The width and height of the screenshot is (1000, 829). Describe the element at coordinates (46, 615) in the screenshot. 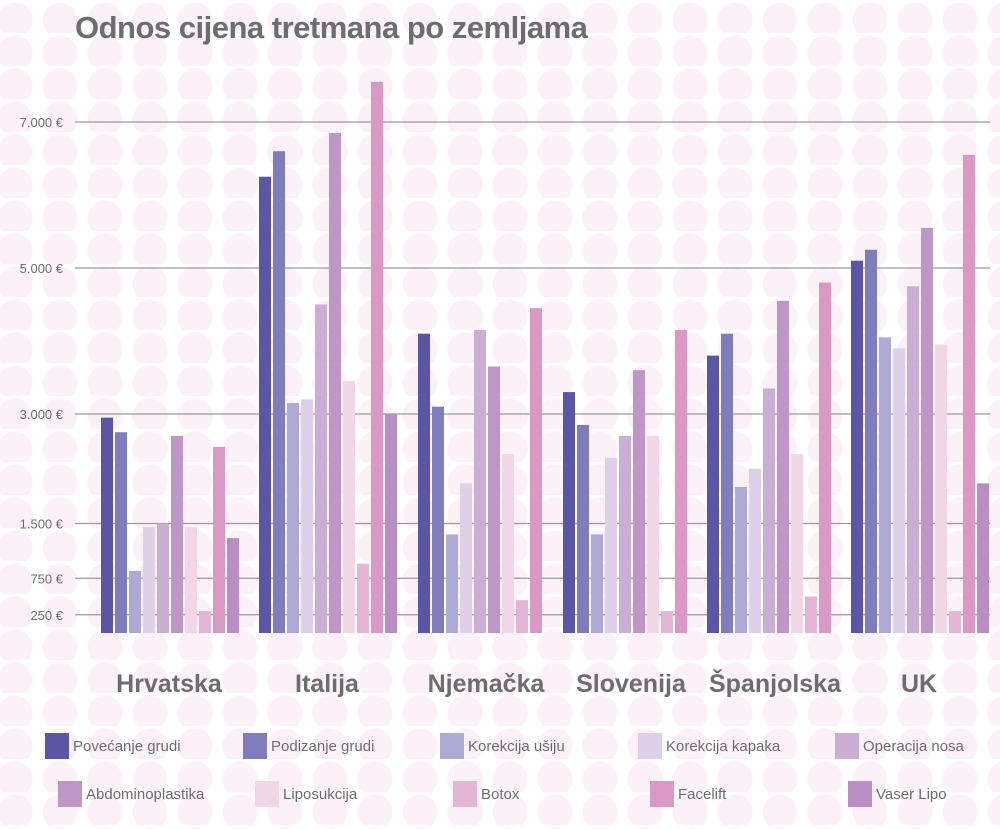

I see `y-tick-label: 250 €` at that location.